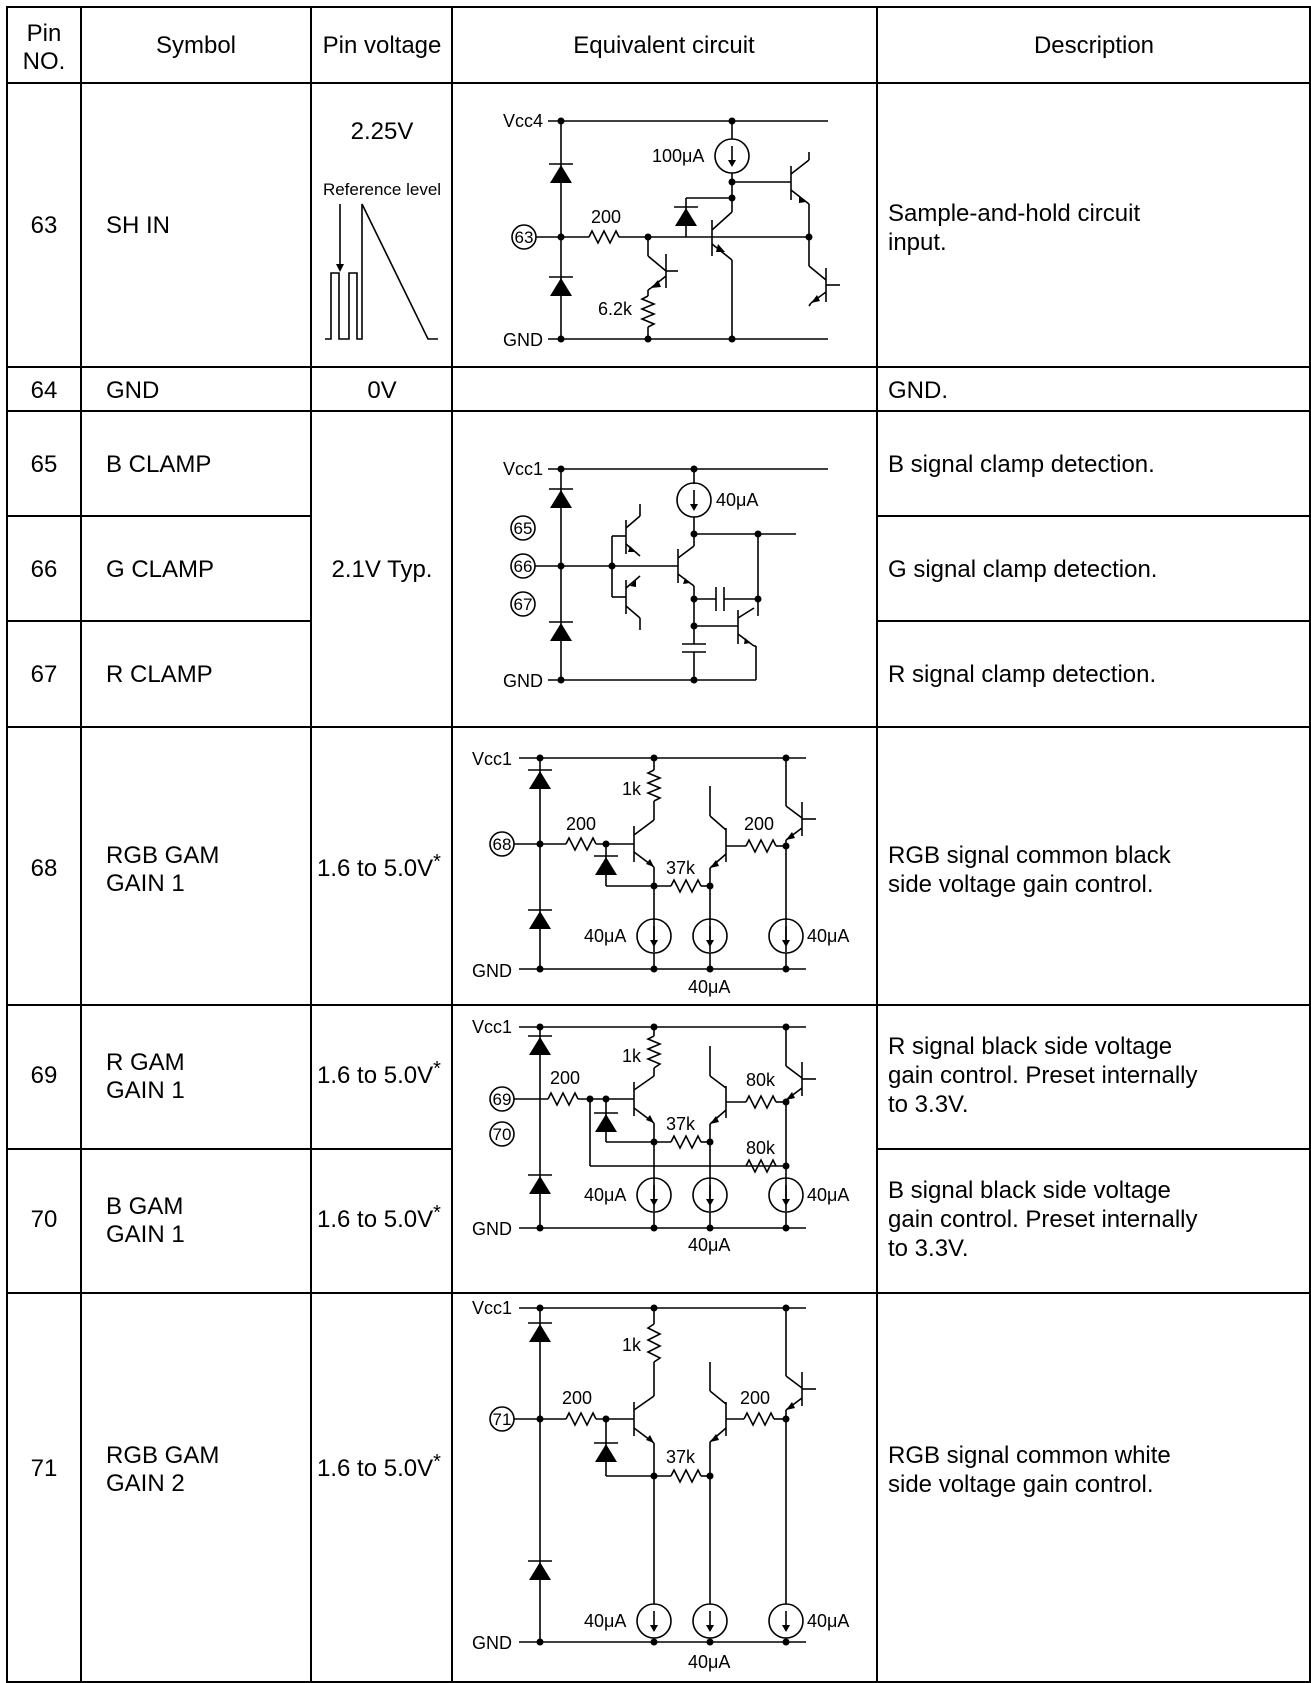 This screenshot has width=1311, height=1683. I want to click on svg-text: 100μA, so click(678, 156).